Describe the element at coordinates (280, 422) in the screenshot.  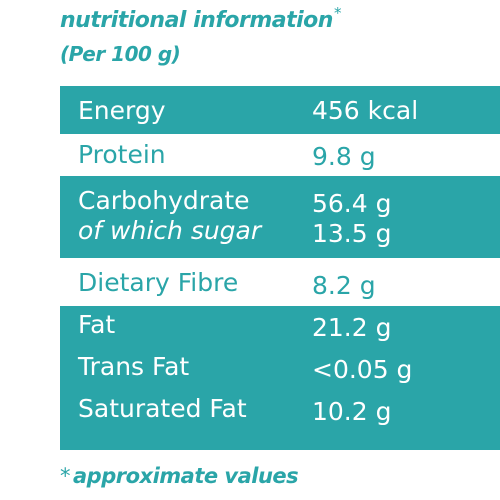
I see `table-row-saturated-fat: Saturated Fat 10.2 g` at that location.